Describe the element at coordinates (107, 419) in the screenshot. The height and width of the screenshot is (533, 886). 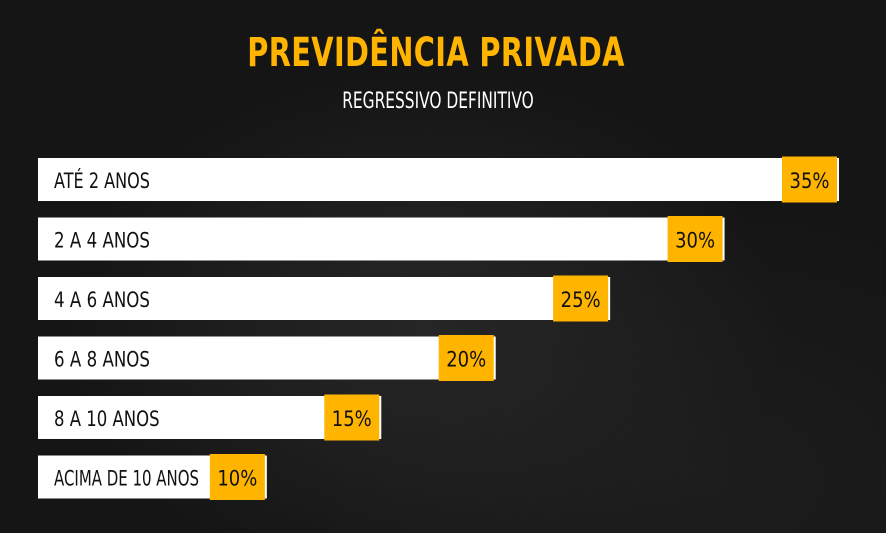
I see `category-label: 8 A 10 ANOS` at that location.